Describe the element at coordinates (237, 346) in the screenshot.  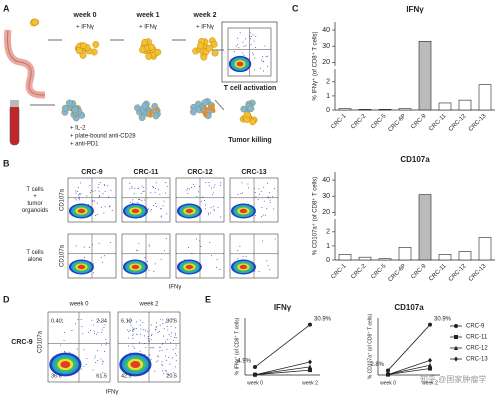
I see `y-axis-label: % IFNγ⁺ (of CD8⁺ T cells)` at that location.